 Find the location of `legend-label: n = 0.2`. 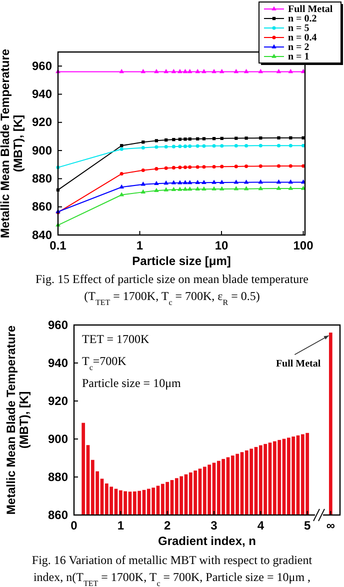

legend-label: n = 0.2 is located at coordinates (302, 19).